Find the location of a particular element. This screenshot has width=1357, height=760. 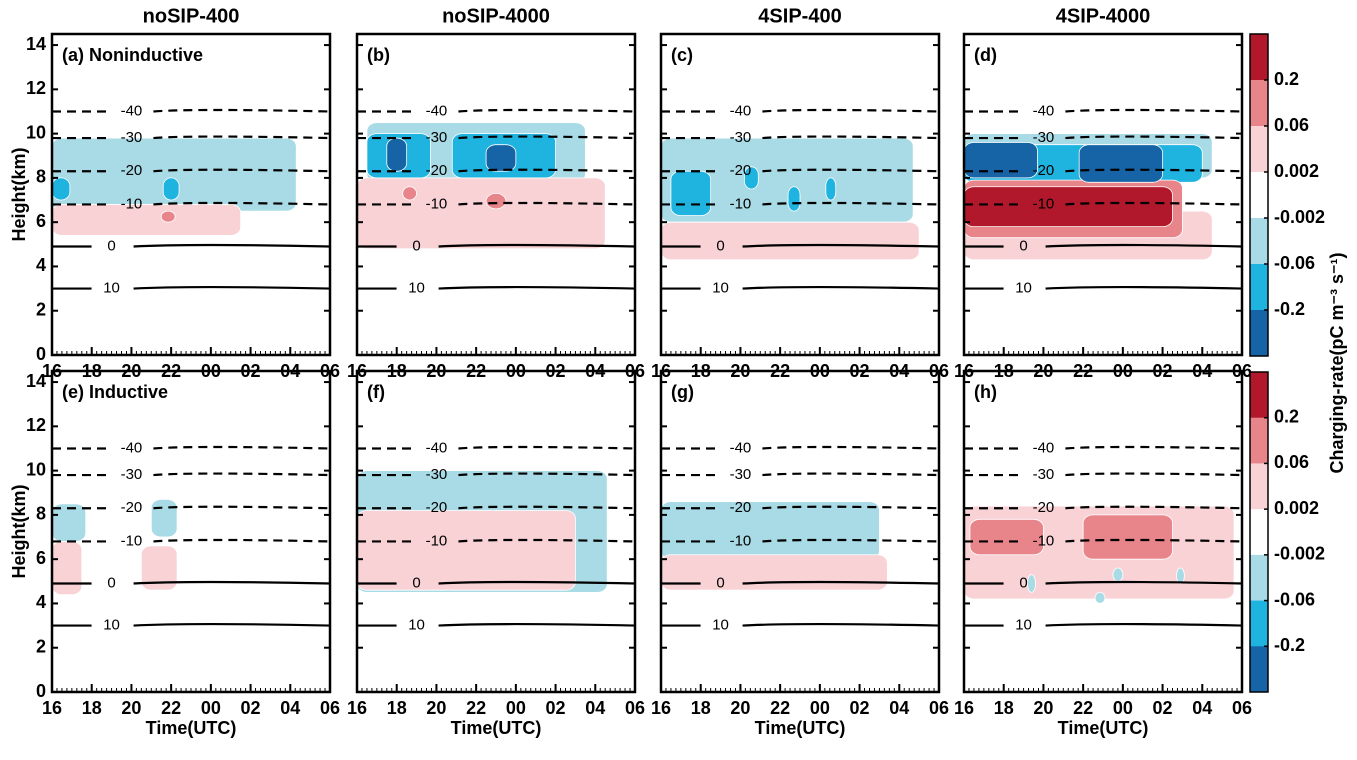

y-tick-label: 4 is located at coordinates (41, 602).